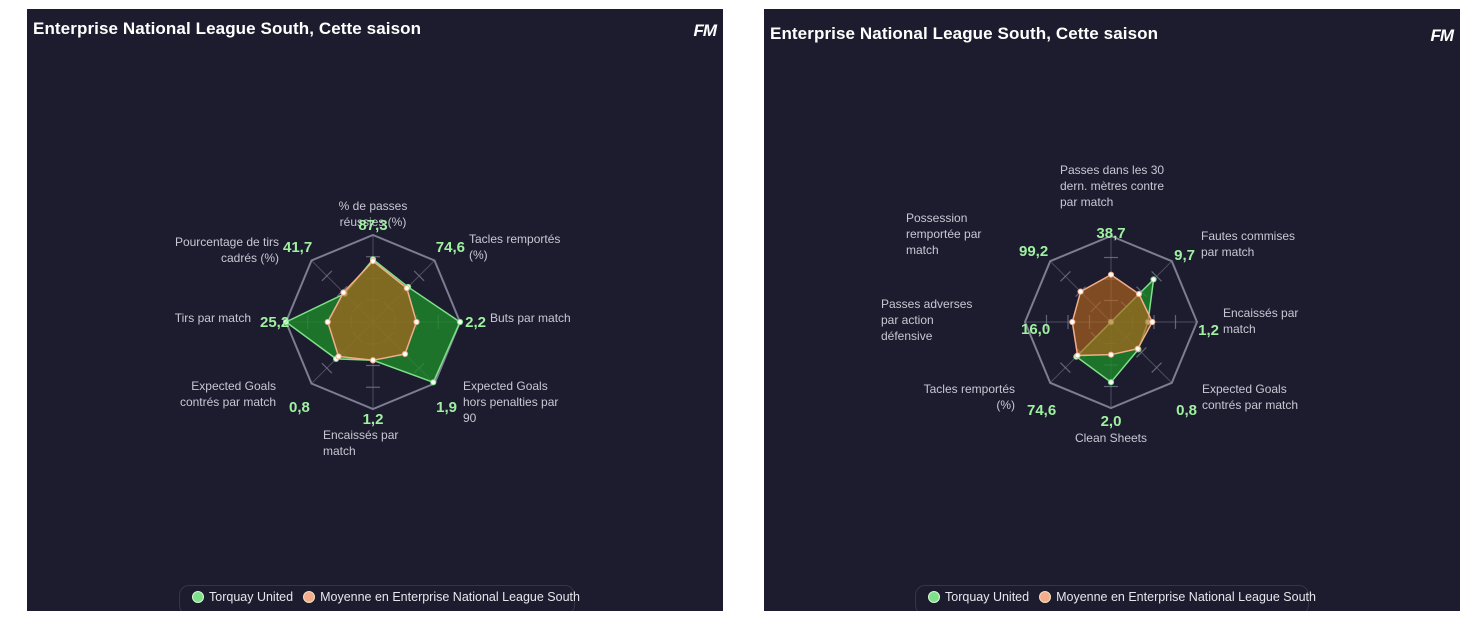  I want to click on axis-label-line: Passes dans les 30, so click(1112, 170).